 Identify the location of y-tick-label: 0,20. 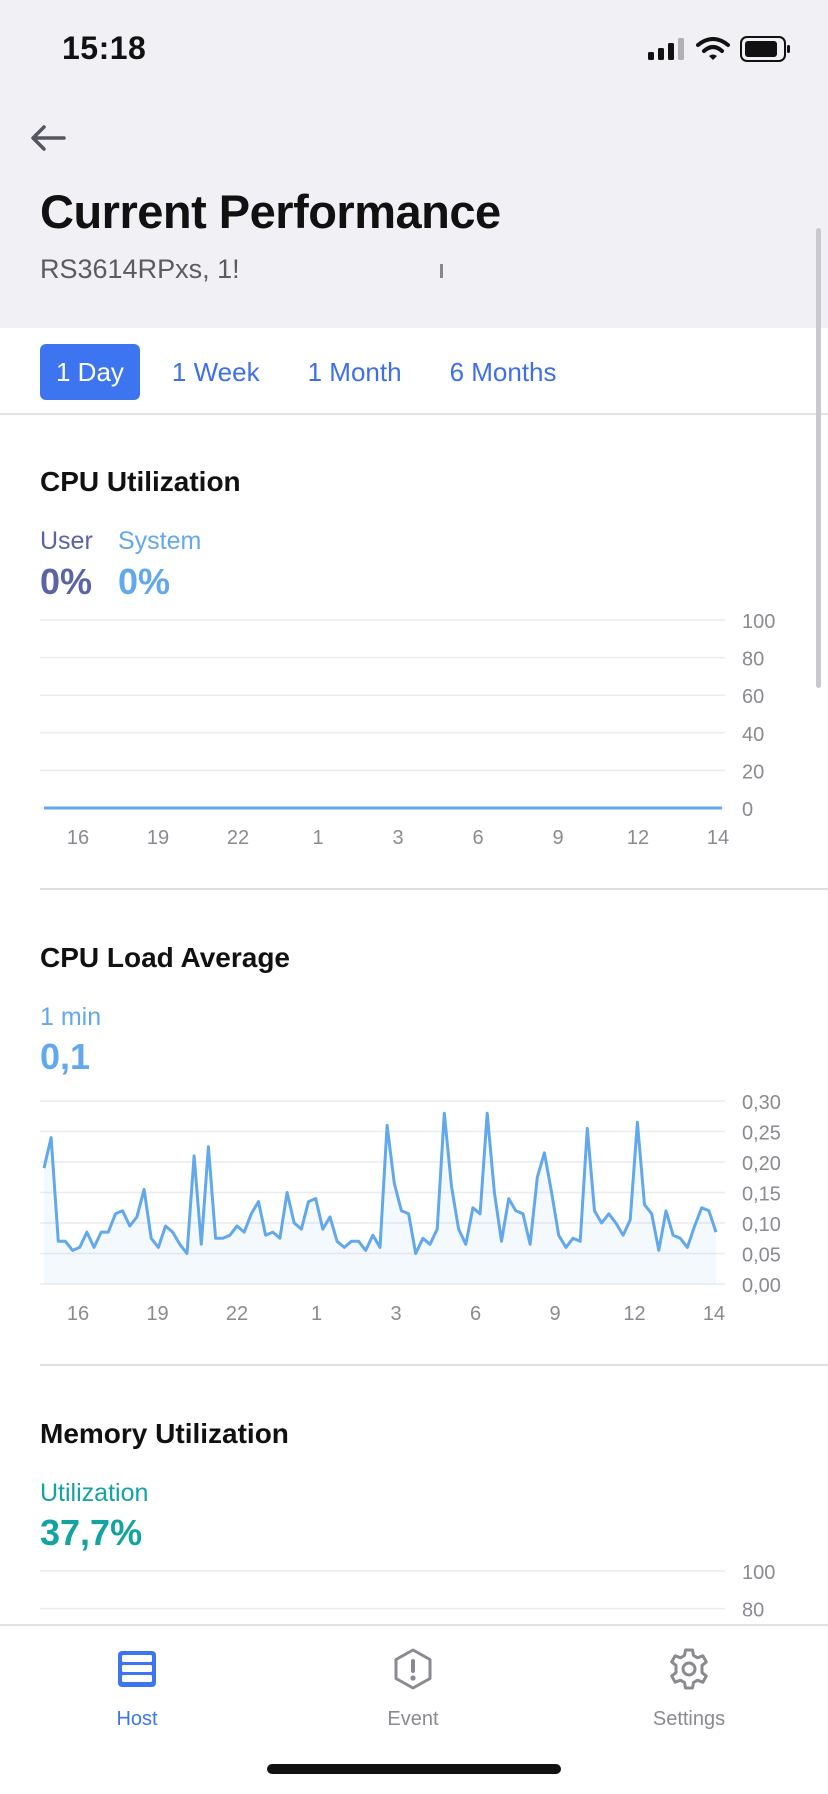
(761, 1164).